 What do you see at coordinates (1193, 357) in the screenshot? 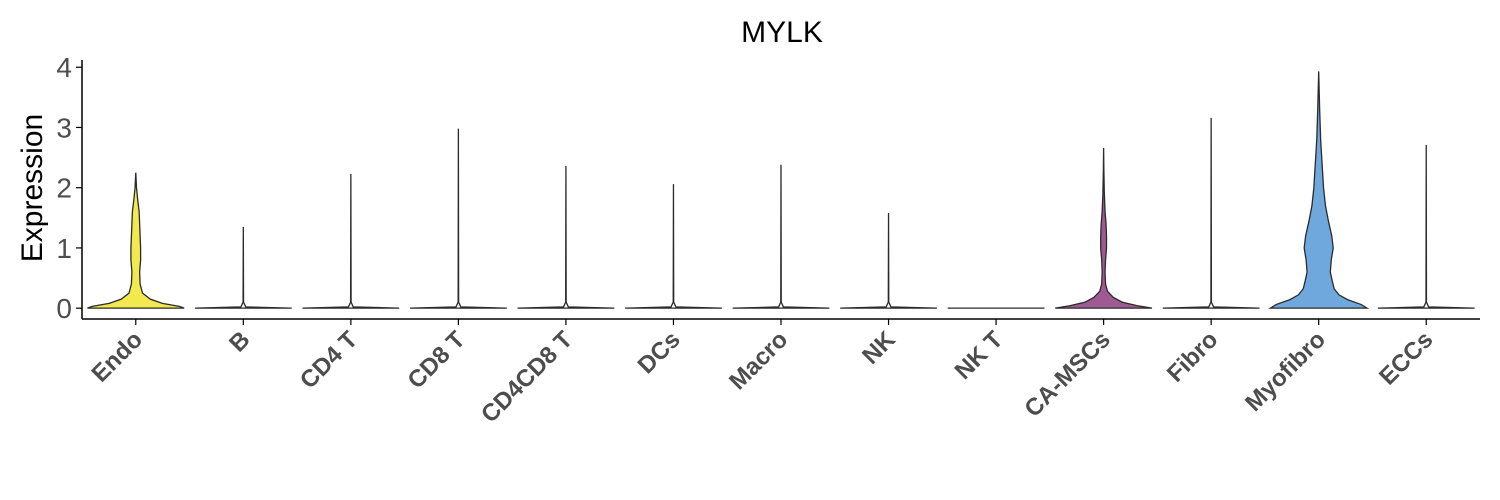
I see `x-tick-label-fibro: Fibro` at bounding box center [1193, 357].